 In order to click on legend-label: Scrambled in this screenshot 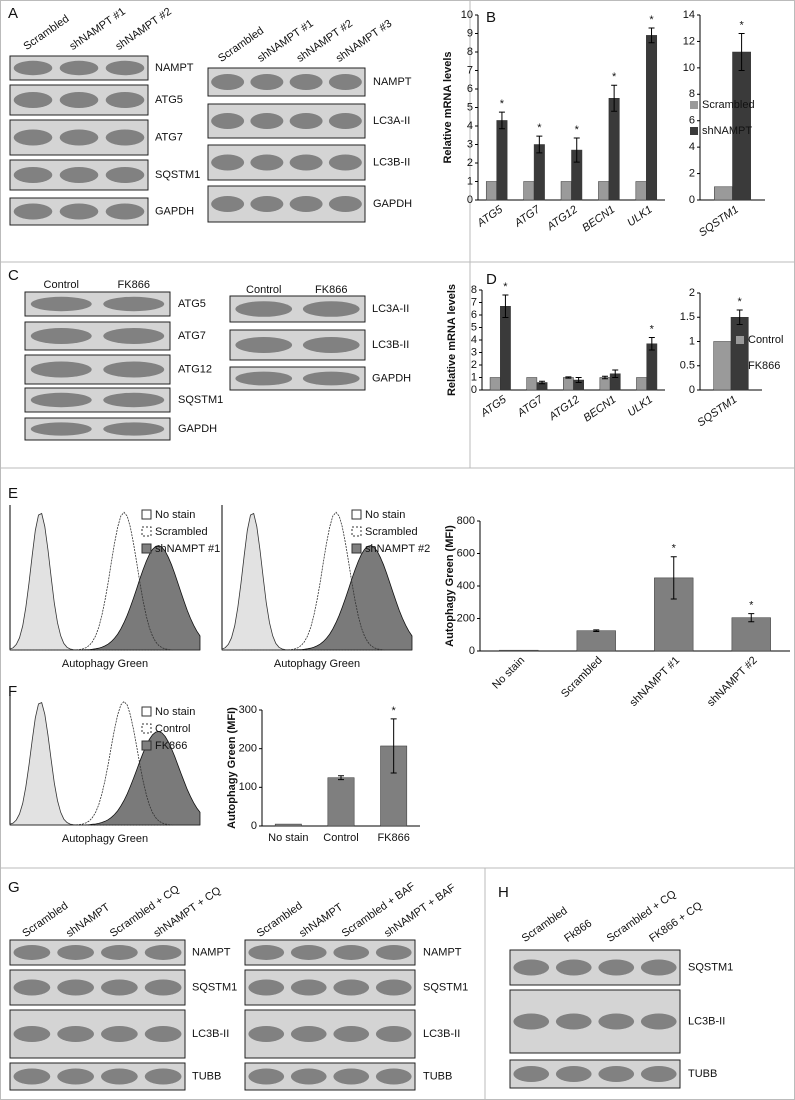, I will do `click(728, 105)`.